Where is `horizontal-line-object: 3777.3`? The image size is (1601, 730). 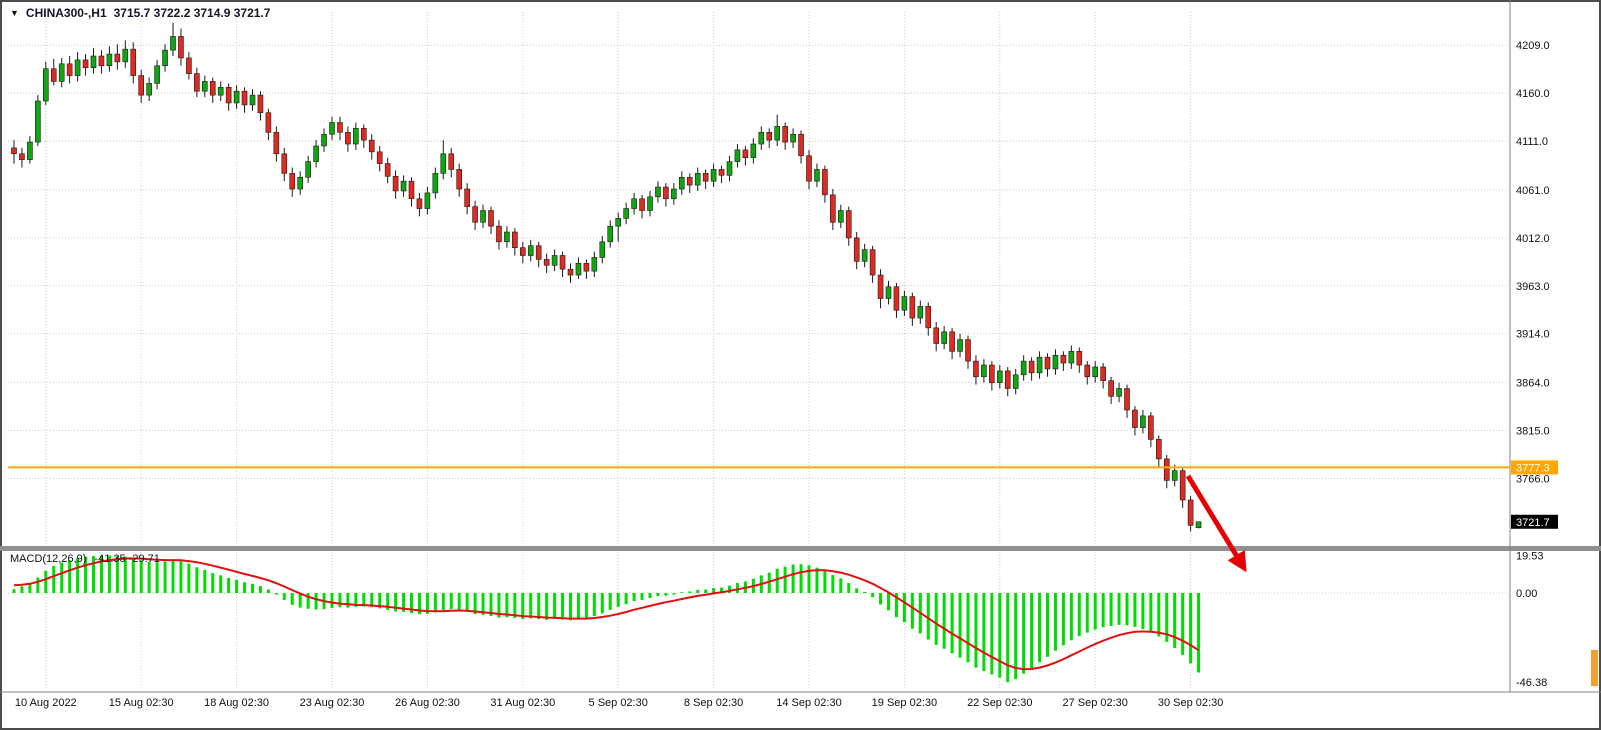 horizontal-line-object: 3777.3 is located at coordinates (783, 467).